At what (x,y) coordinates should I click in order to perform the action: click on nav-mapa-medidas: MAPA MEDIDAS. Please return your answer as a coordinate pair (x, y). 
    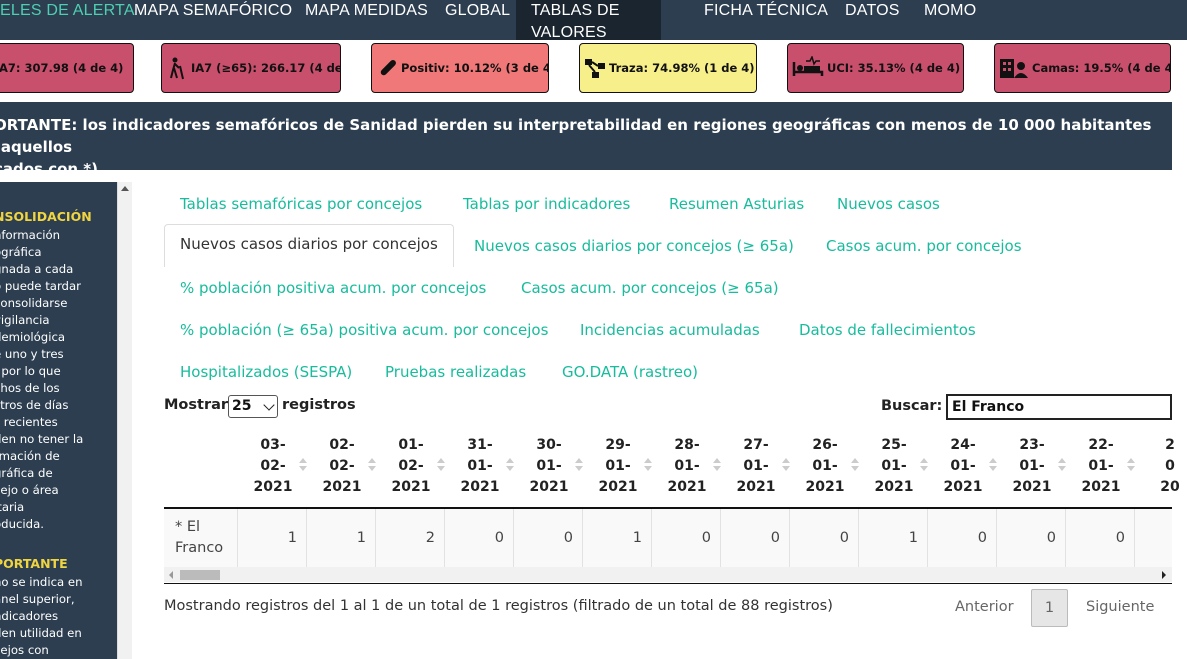
    Looking at the image, I should click on (367, 10).